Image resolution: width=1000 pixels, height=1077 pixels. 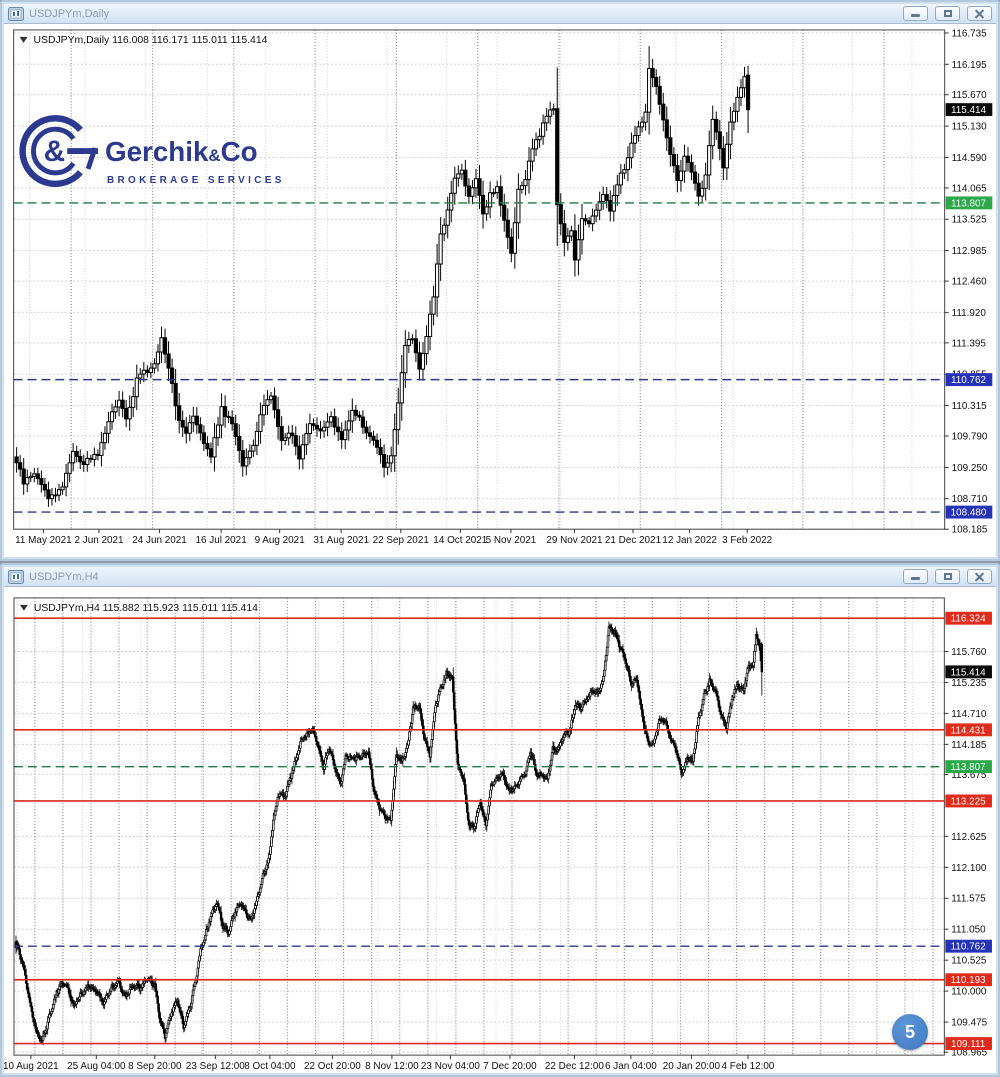 I want to click on y-axis-label: 113.525, so click(x=970, y=220).